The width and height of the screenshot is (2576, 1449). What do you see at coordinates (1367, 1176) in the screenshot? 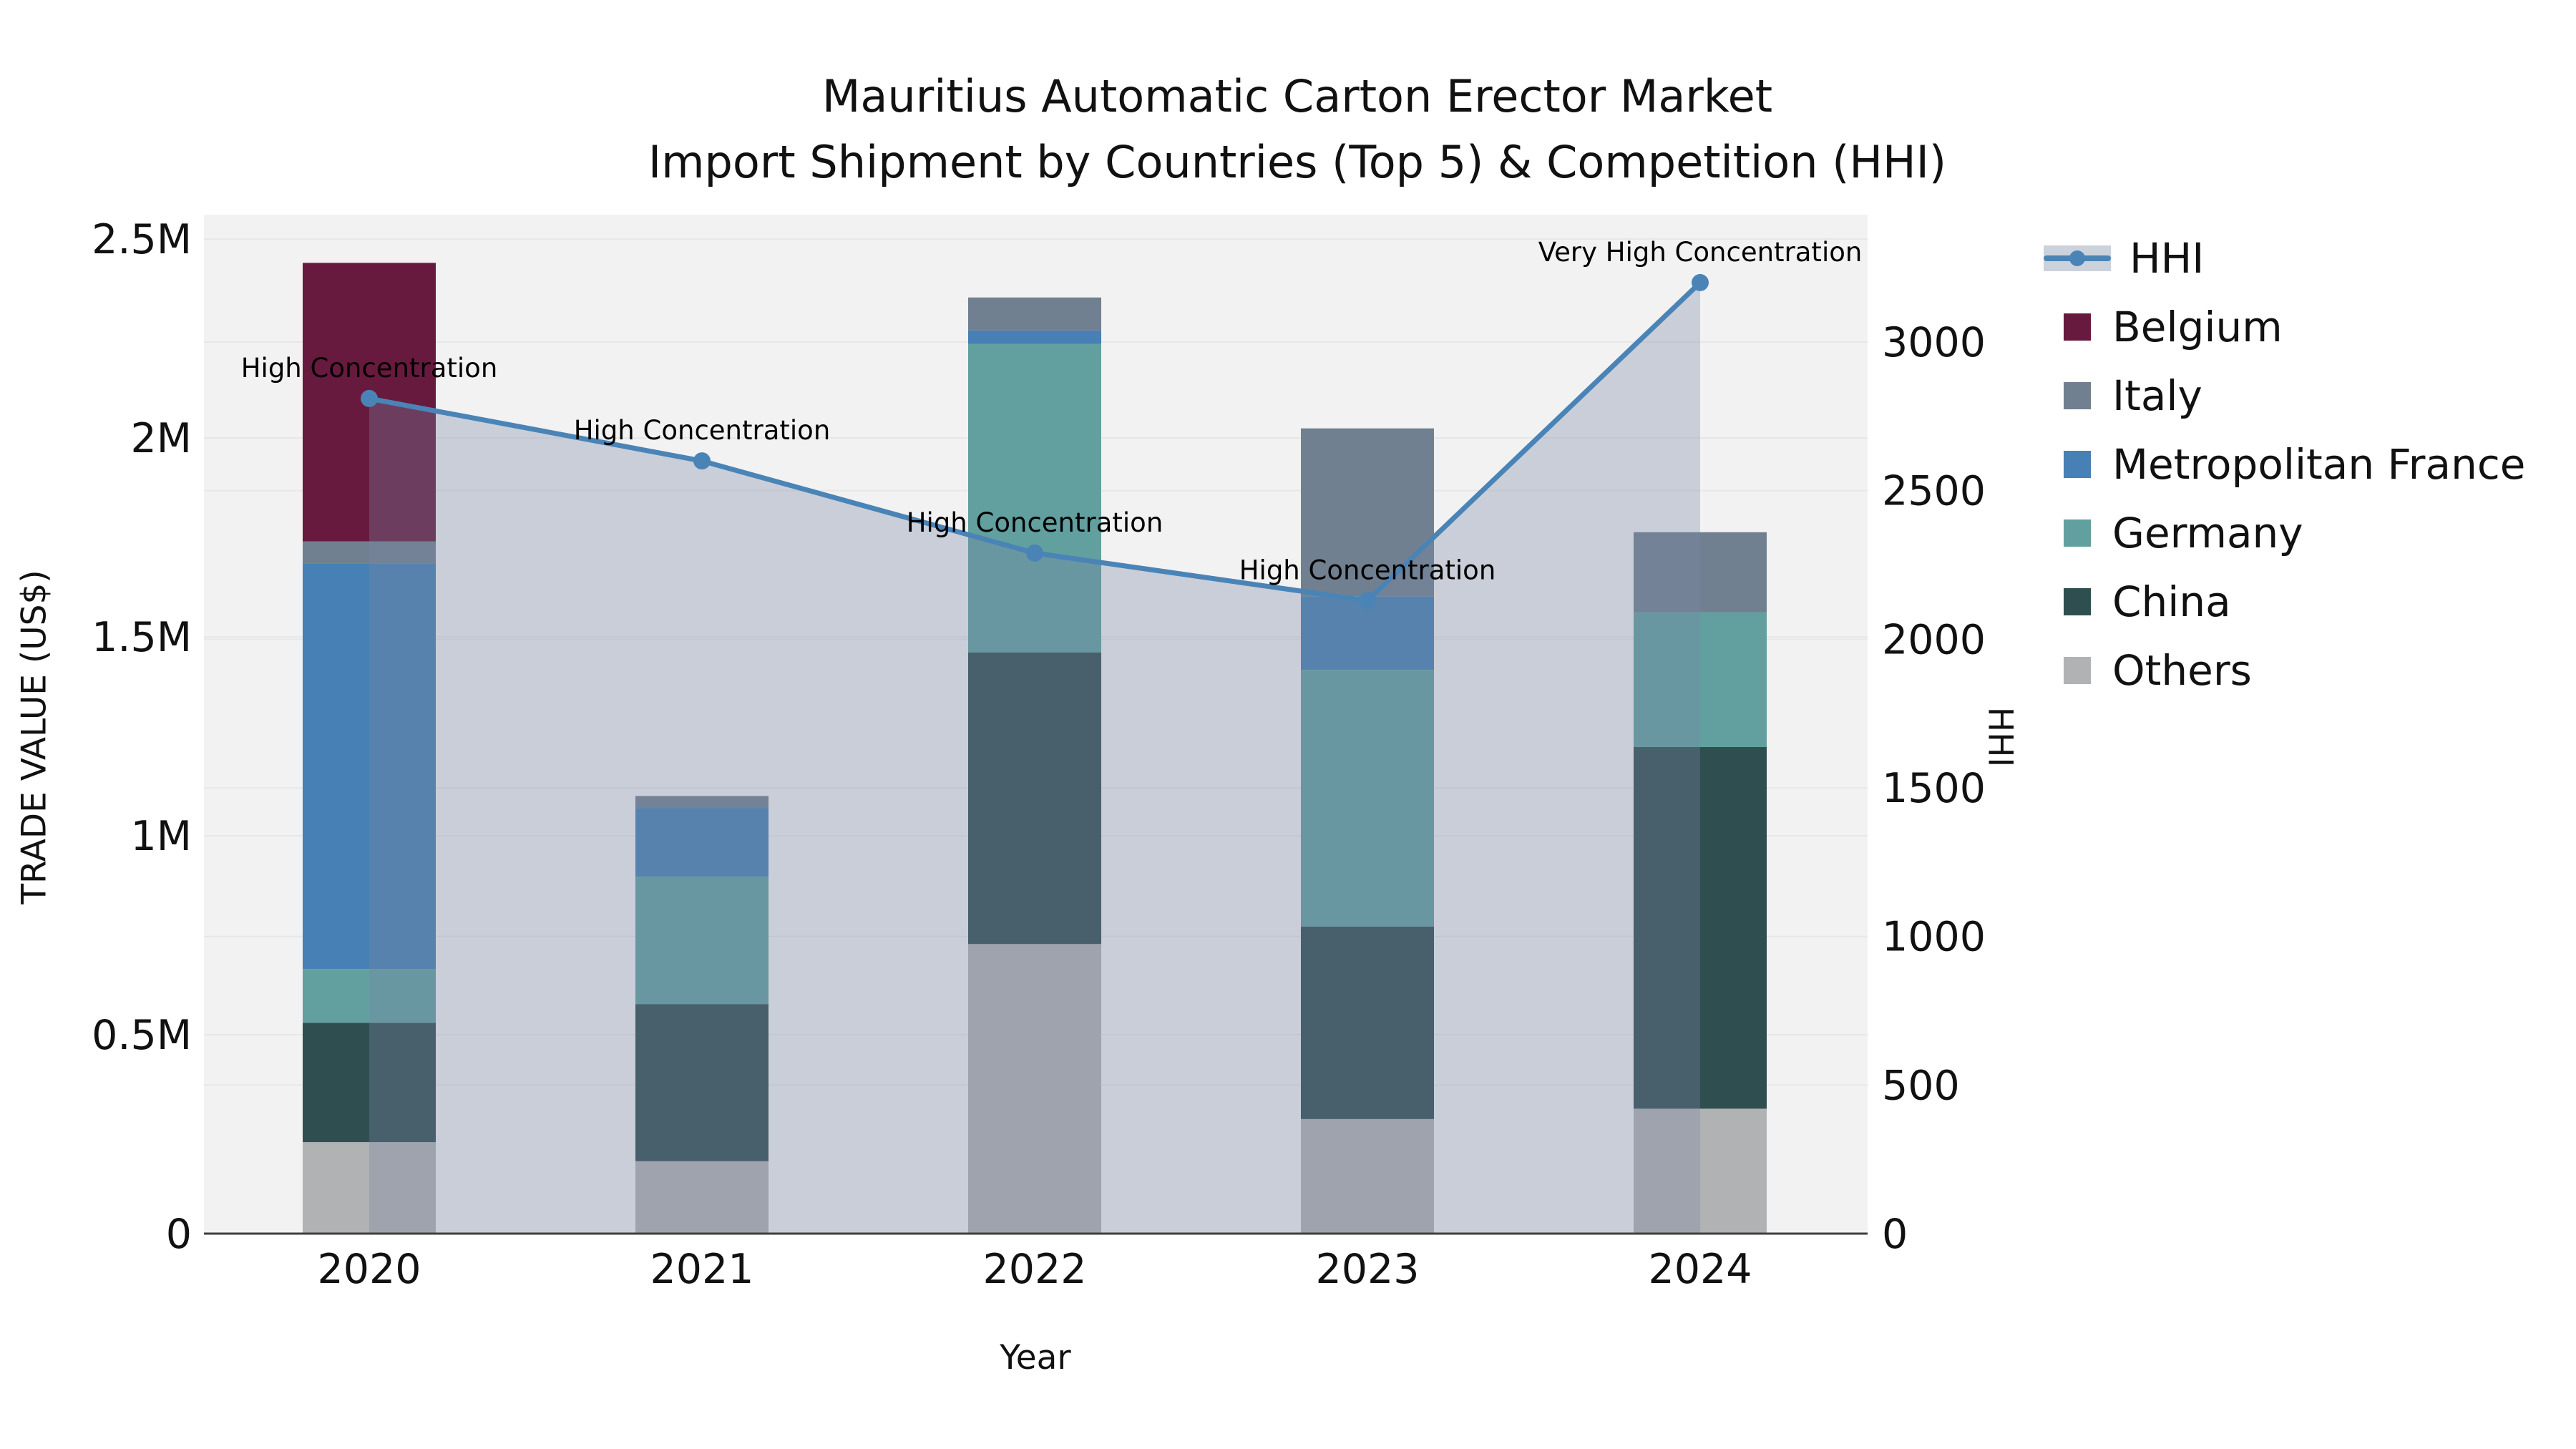
I see `bar-segment-others-2023` at bounding box center [1367, 1176].